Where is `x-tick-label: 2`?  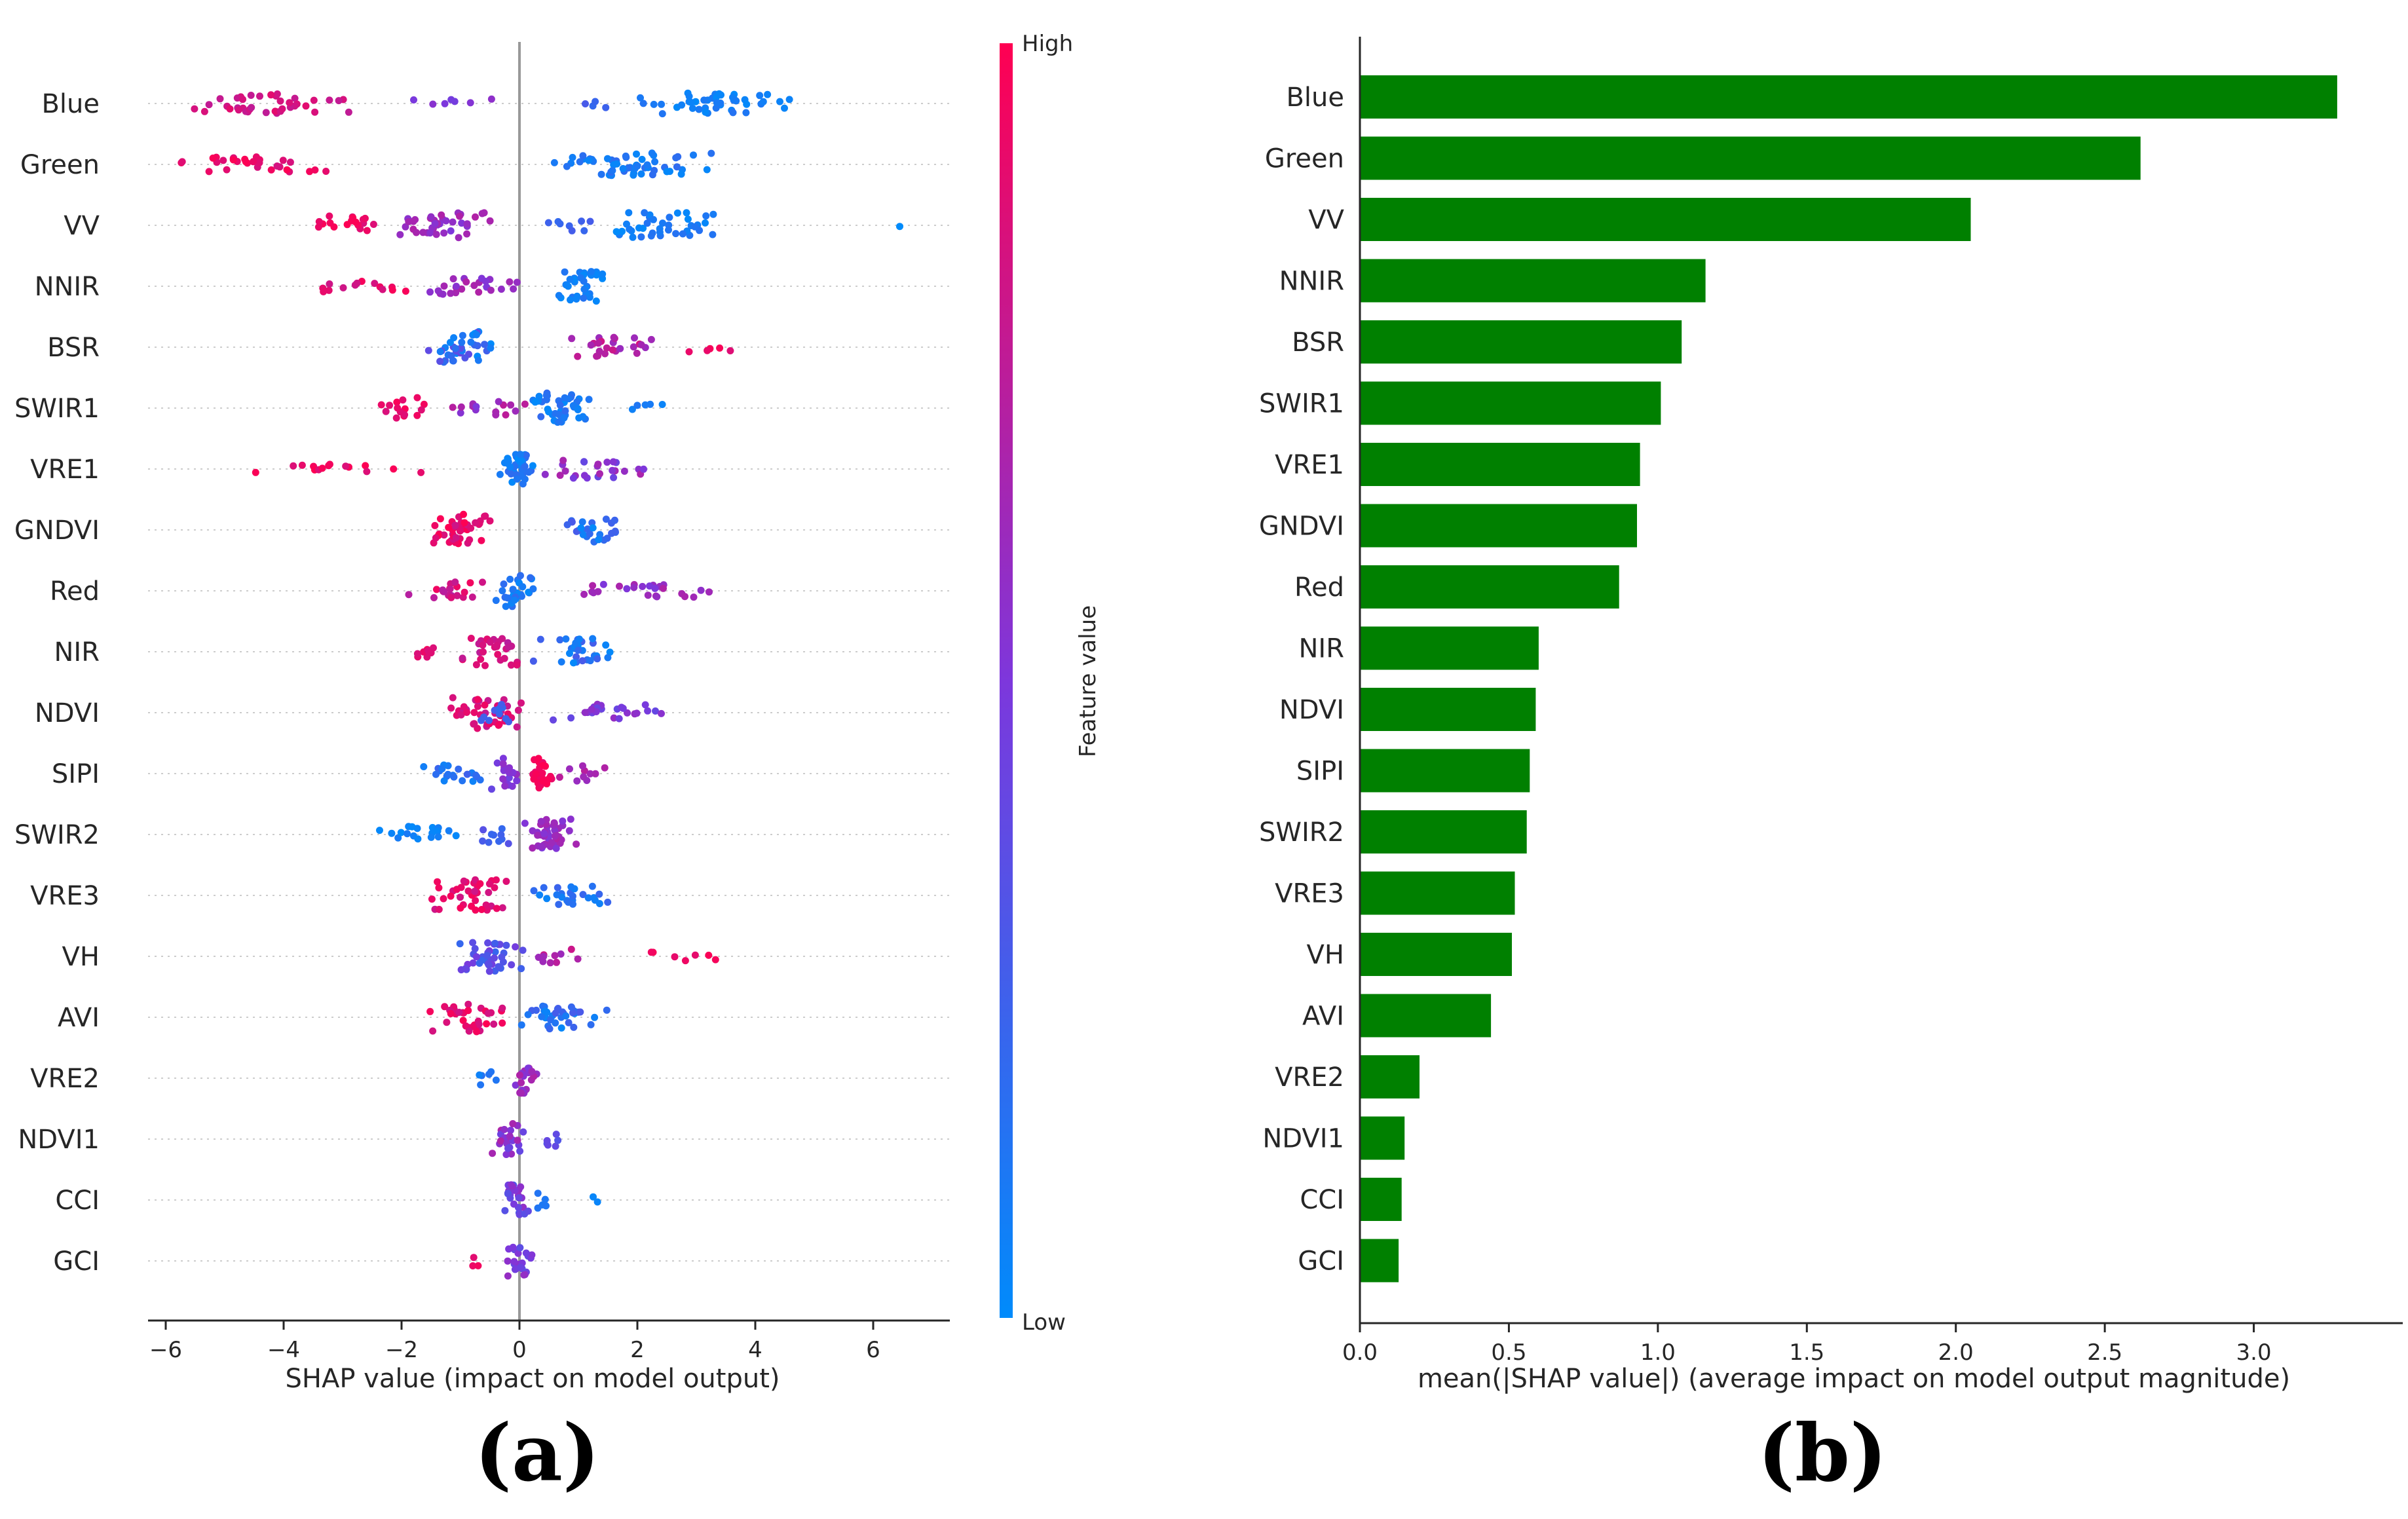
x-tick-label: 2 is located at coordinates (637, 1350).